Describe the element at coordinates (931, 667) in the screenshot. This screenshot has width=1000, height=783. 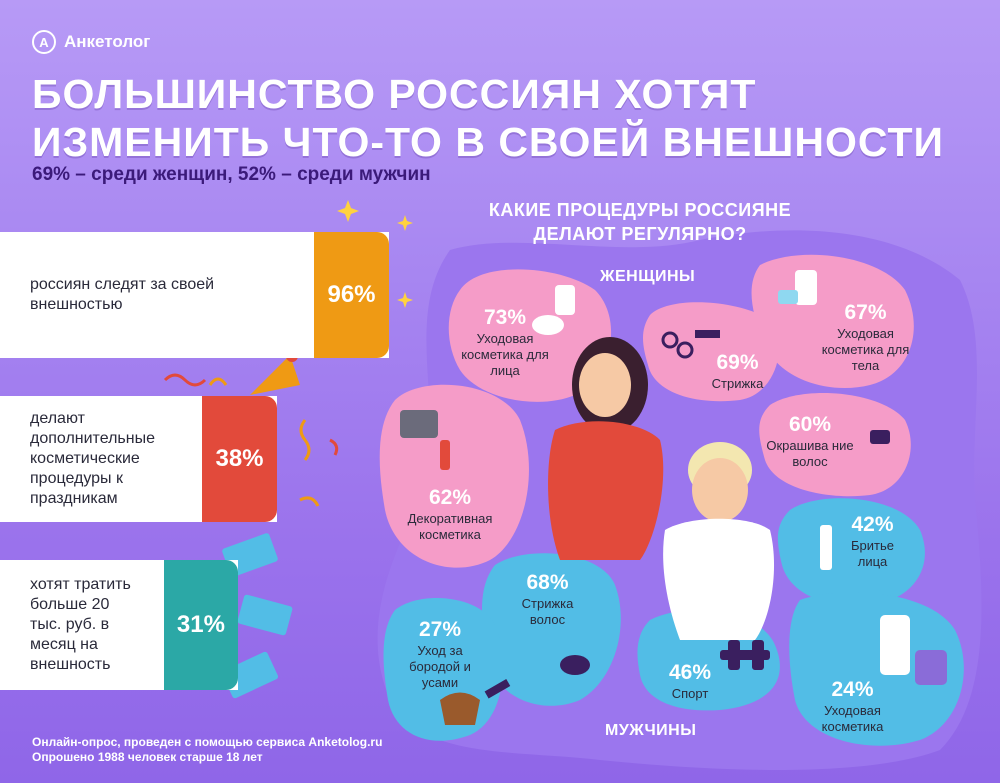
I see `men-cream-jar-icon` at that location.